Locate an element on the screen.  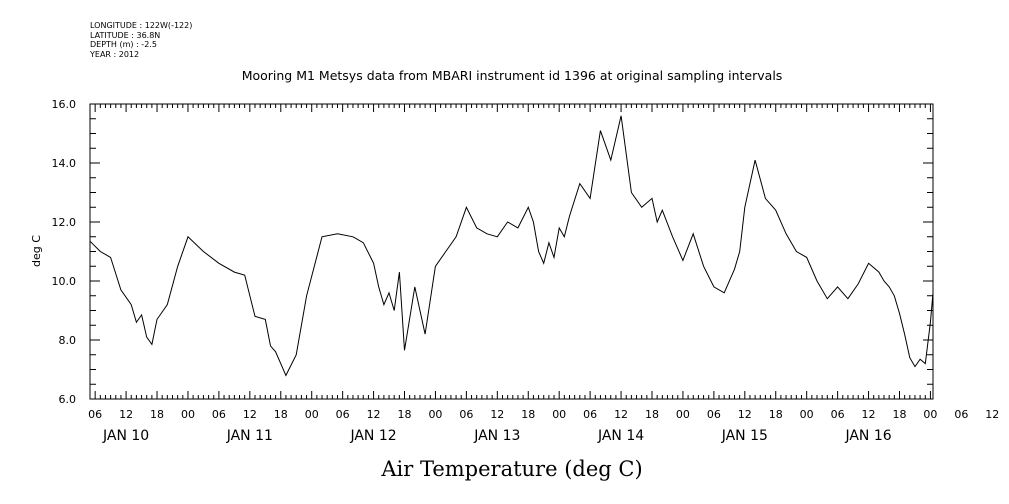
day-label: JAN 10 is located at coordinates (125, 436).